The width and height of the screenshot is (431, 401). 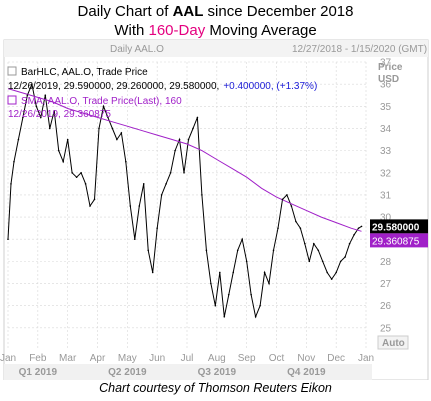 What do you see at coordinates (386, 107) in the screenshot?
I see `y-tick-label: 35` at bounding box center [386, 107].